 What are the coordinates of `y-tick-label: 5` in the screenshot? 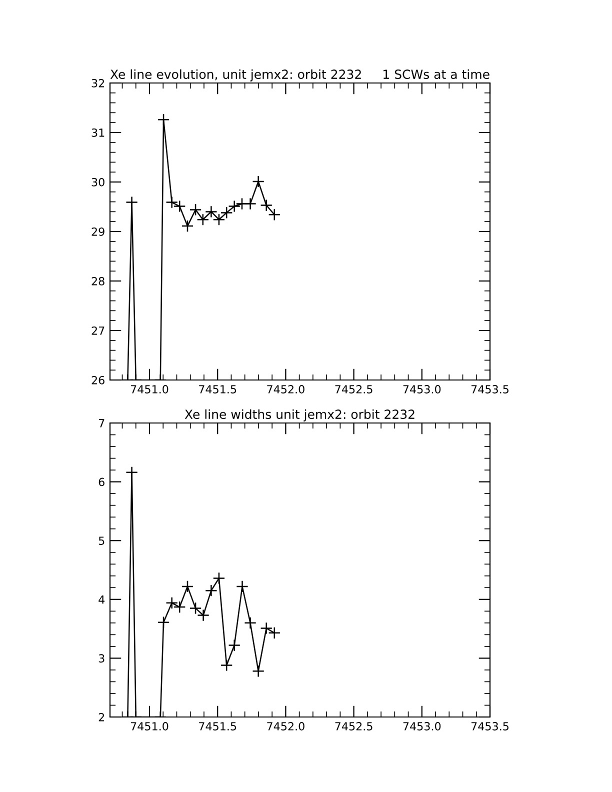 It's located at (101, 540).